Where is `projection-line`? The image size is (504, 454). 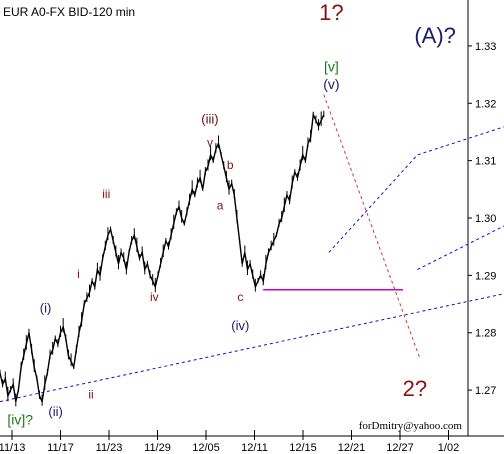 projection-line is located at coordinates (372, 226).